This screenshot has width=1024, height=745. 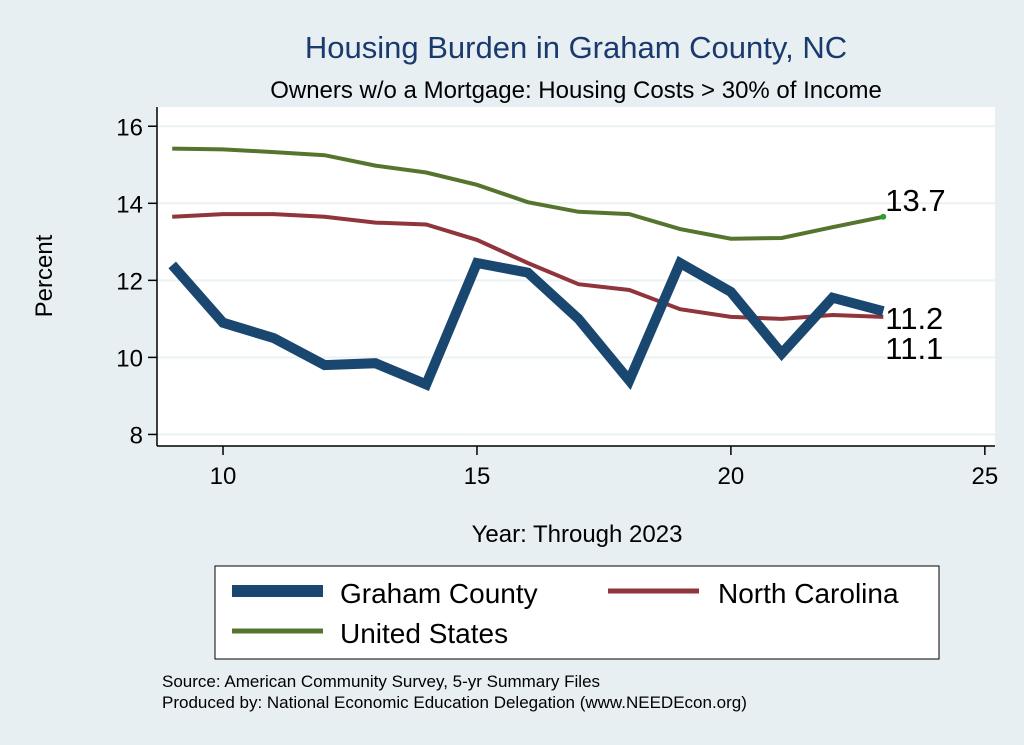 I want to click on x-tick-label: 10, so click(x=223, y=476).